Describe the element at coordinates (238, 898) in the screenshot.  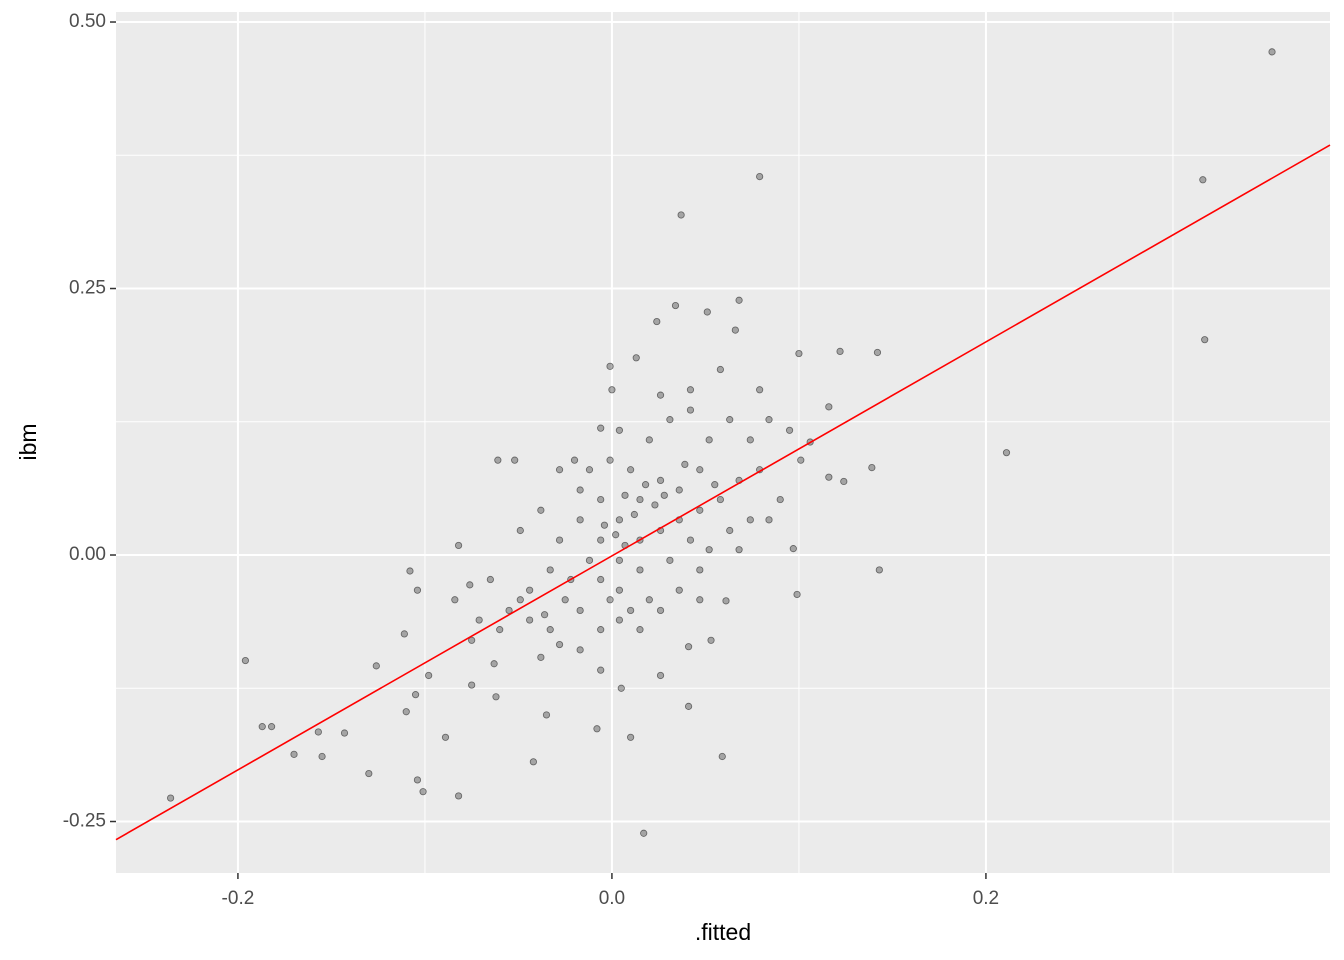
I see `x-tick-label: -0.2` at that location.